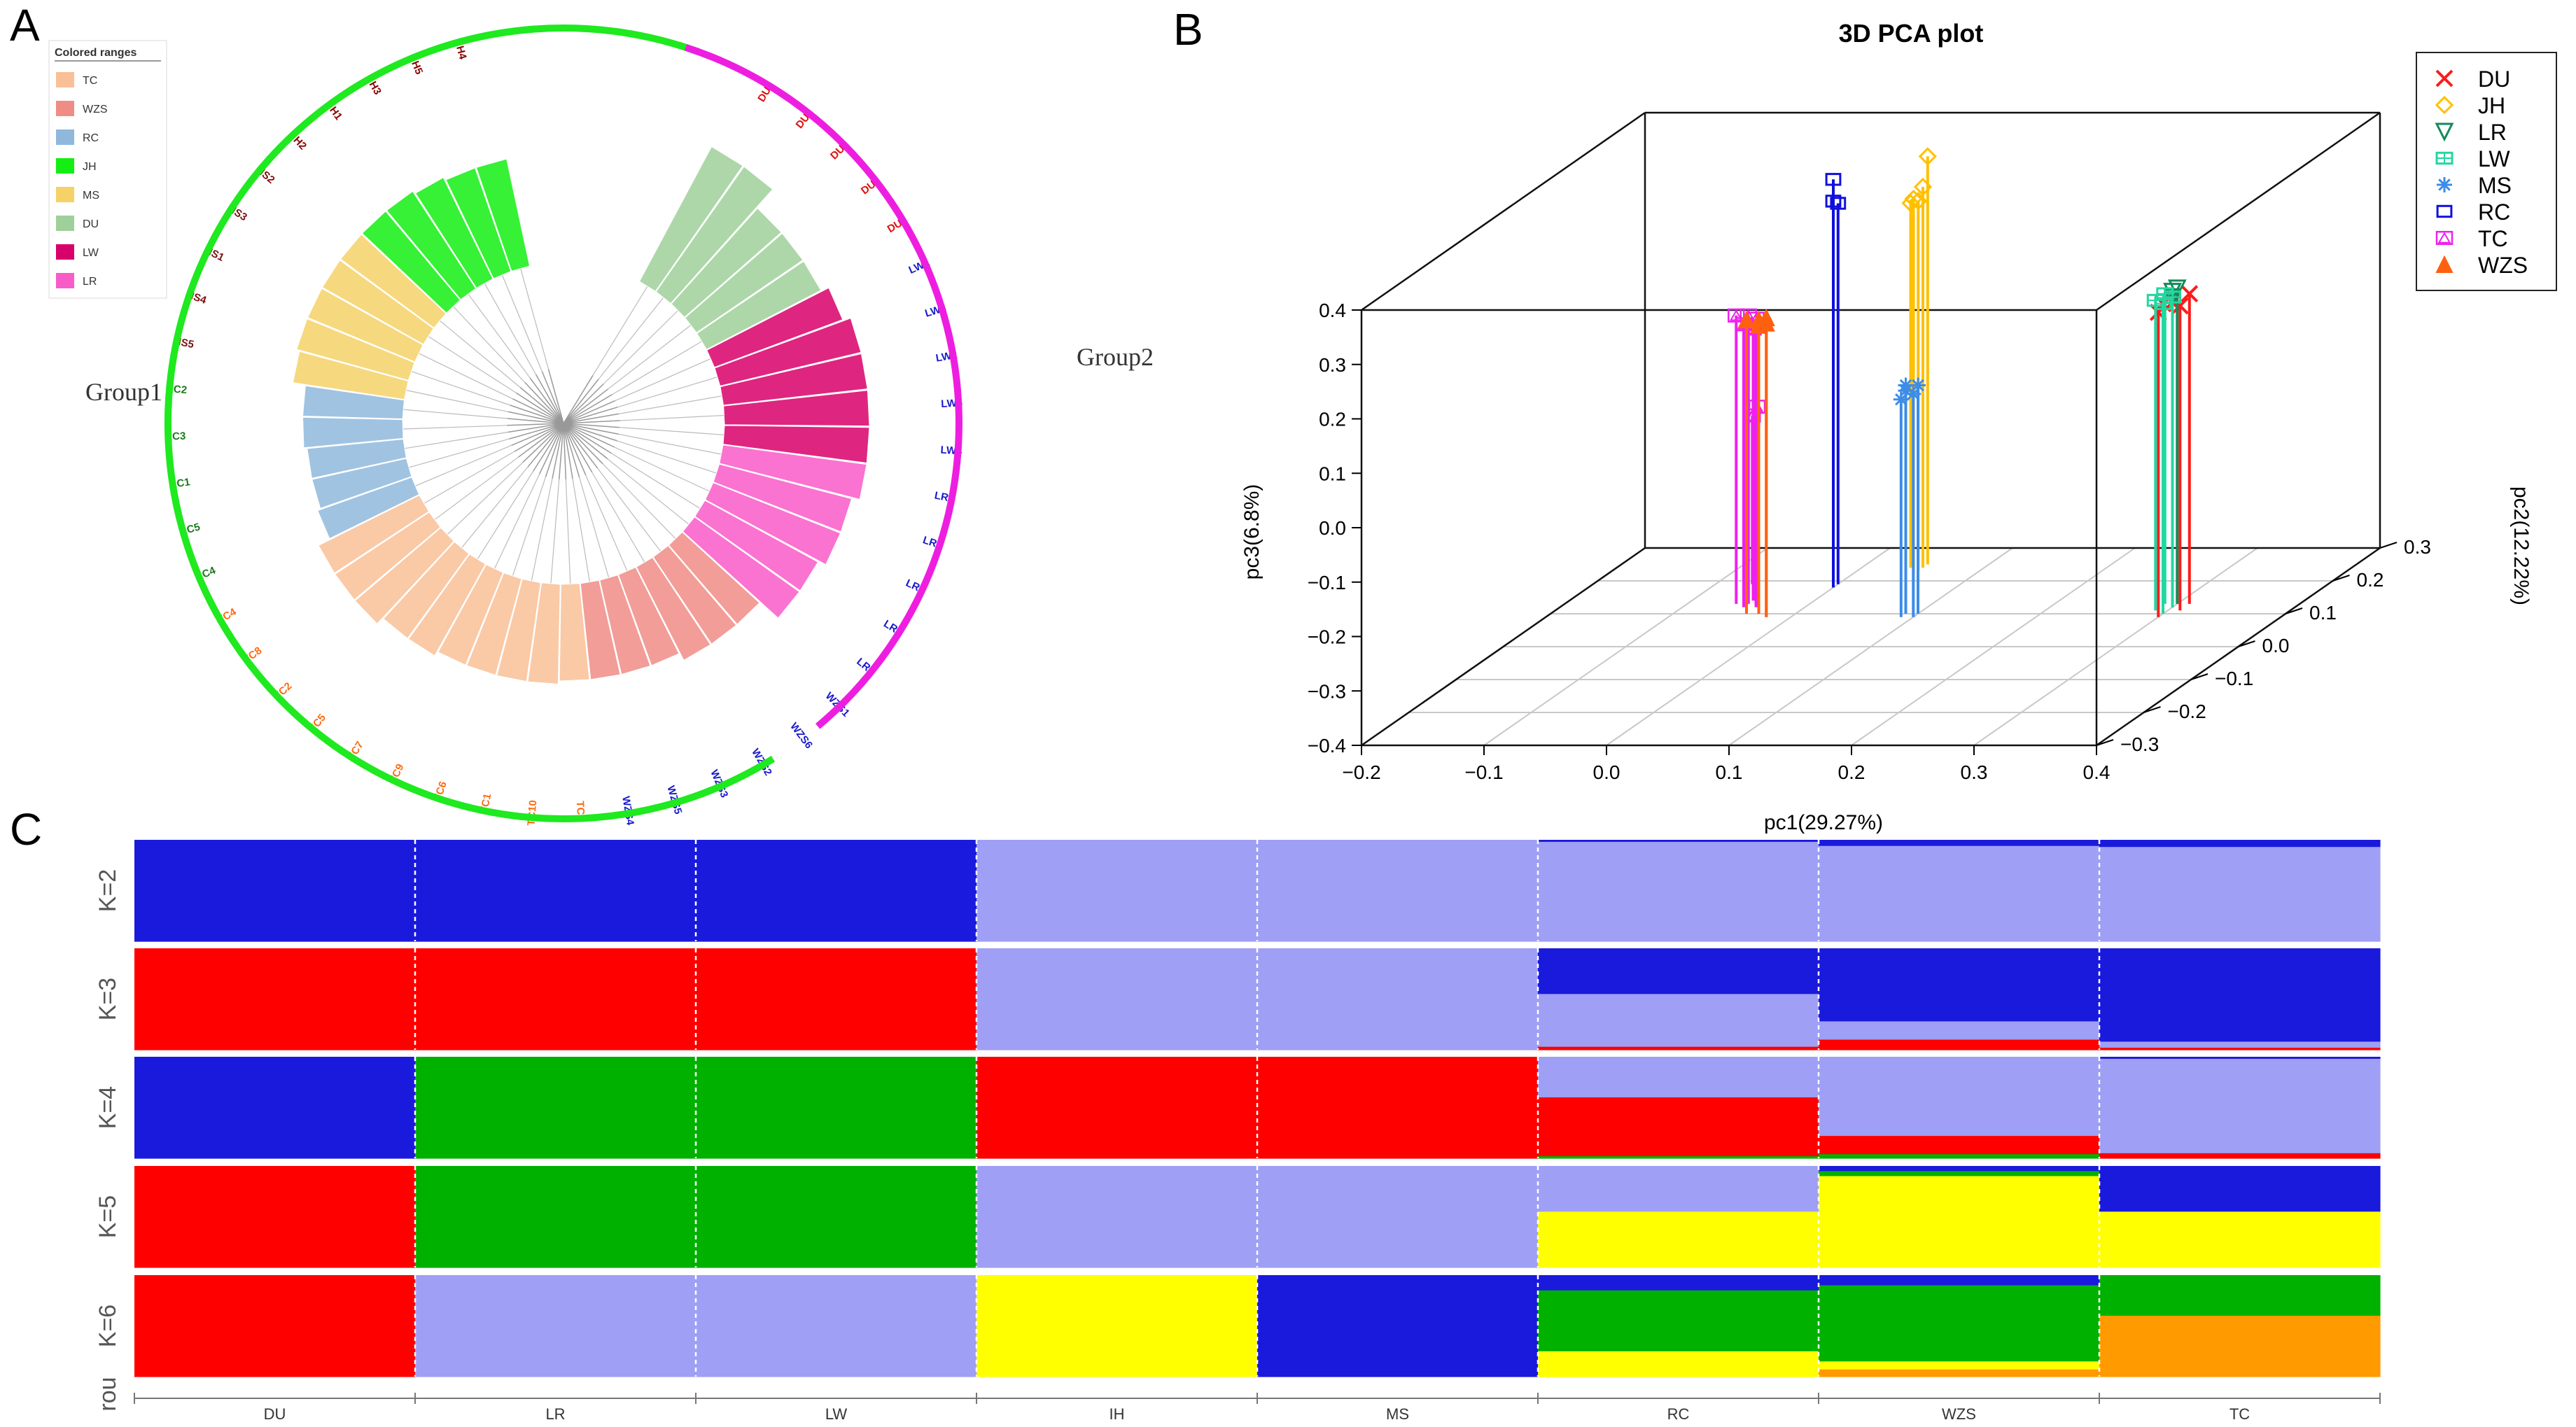 The image size is (2576, 1427). I want to click on tree-branch-lr4, so click(783, 498).